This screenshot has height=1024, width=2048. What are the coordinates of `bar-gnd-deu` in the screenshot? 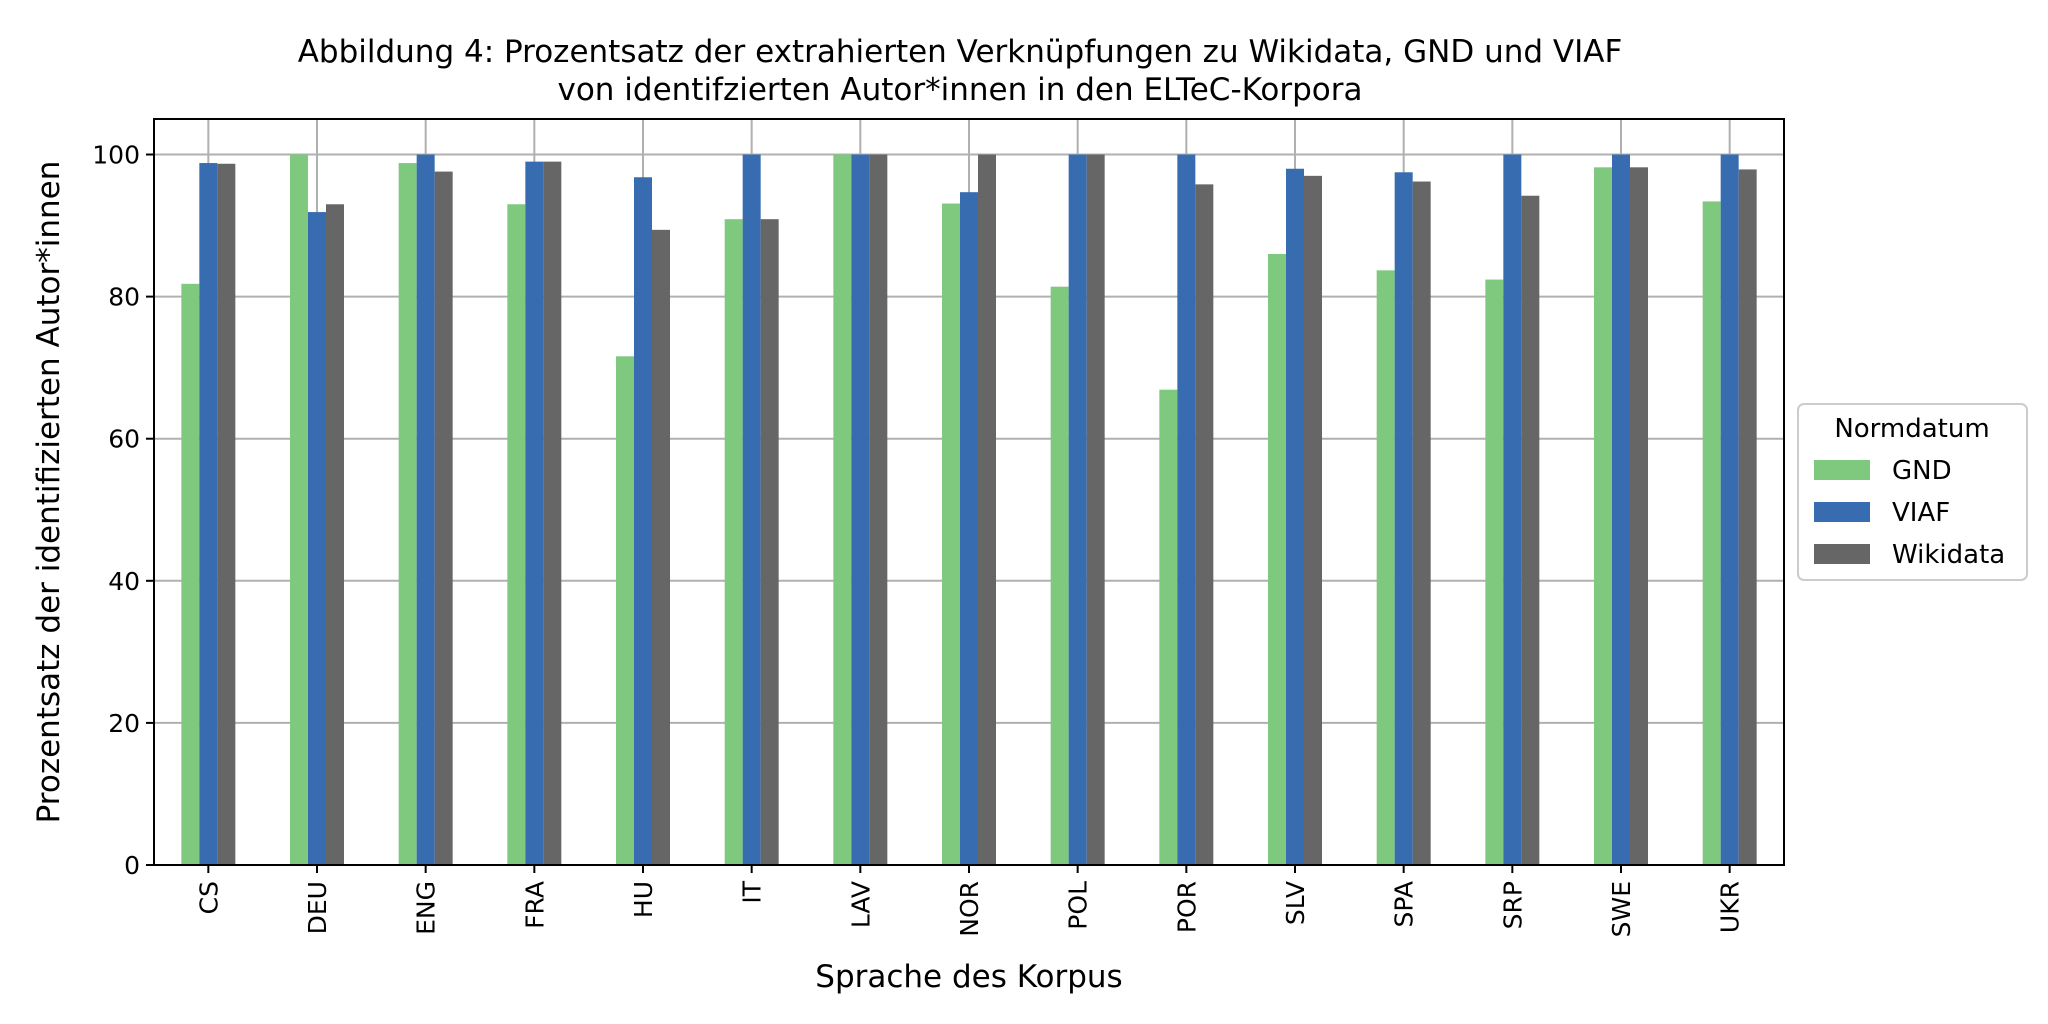 It's located at (299, 509).